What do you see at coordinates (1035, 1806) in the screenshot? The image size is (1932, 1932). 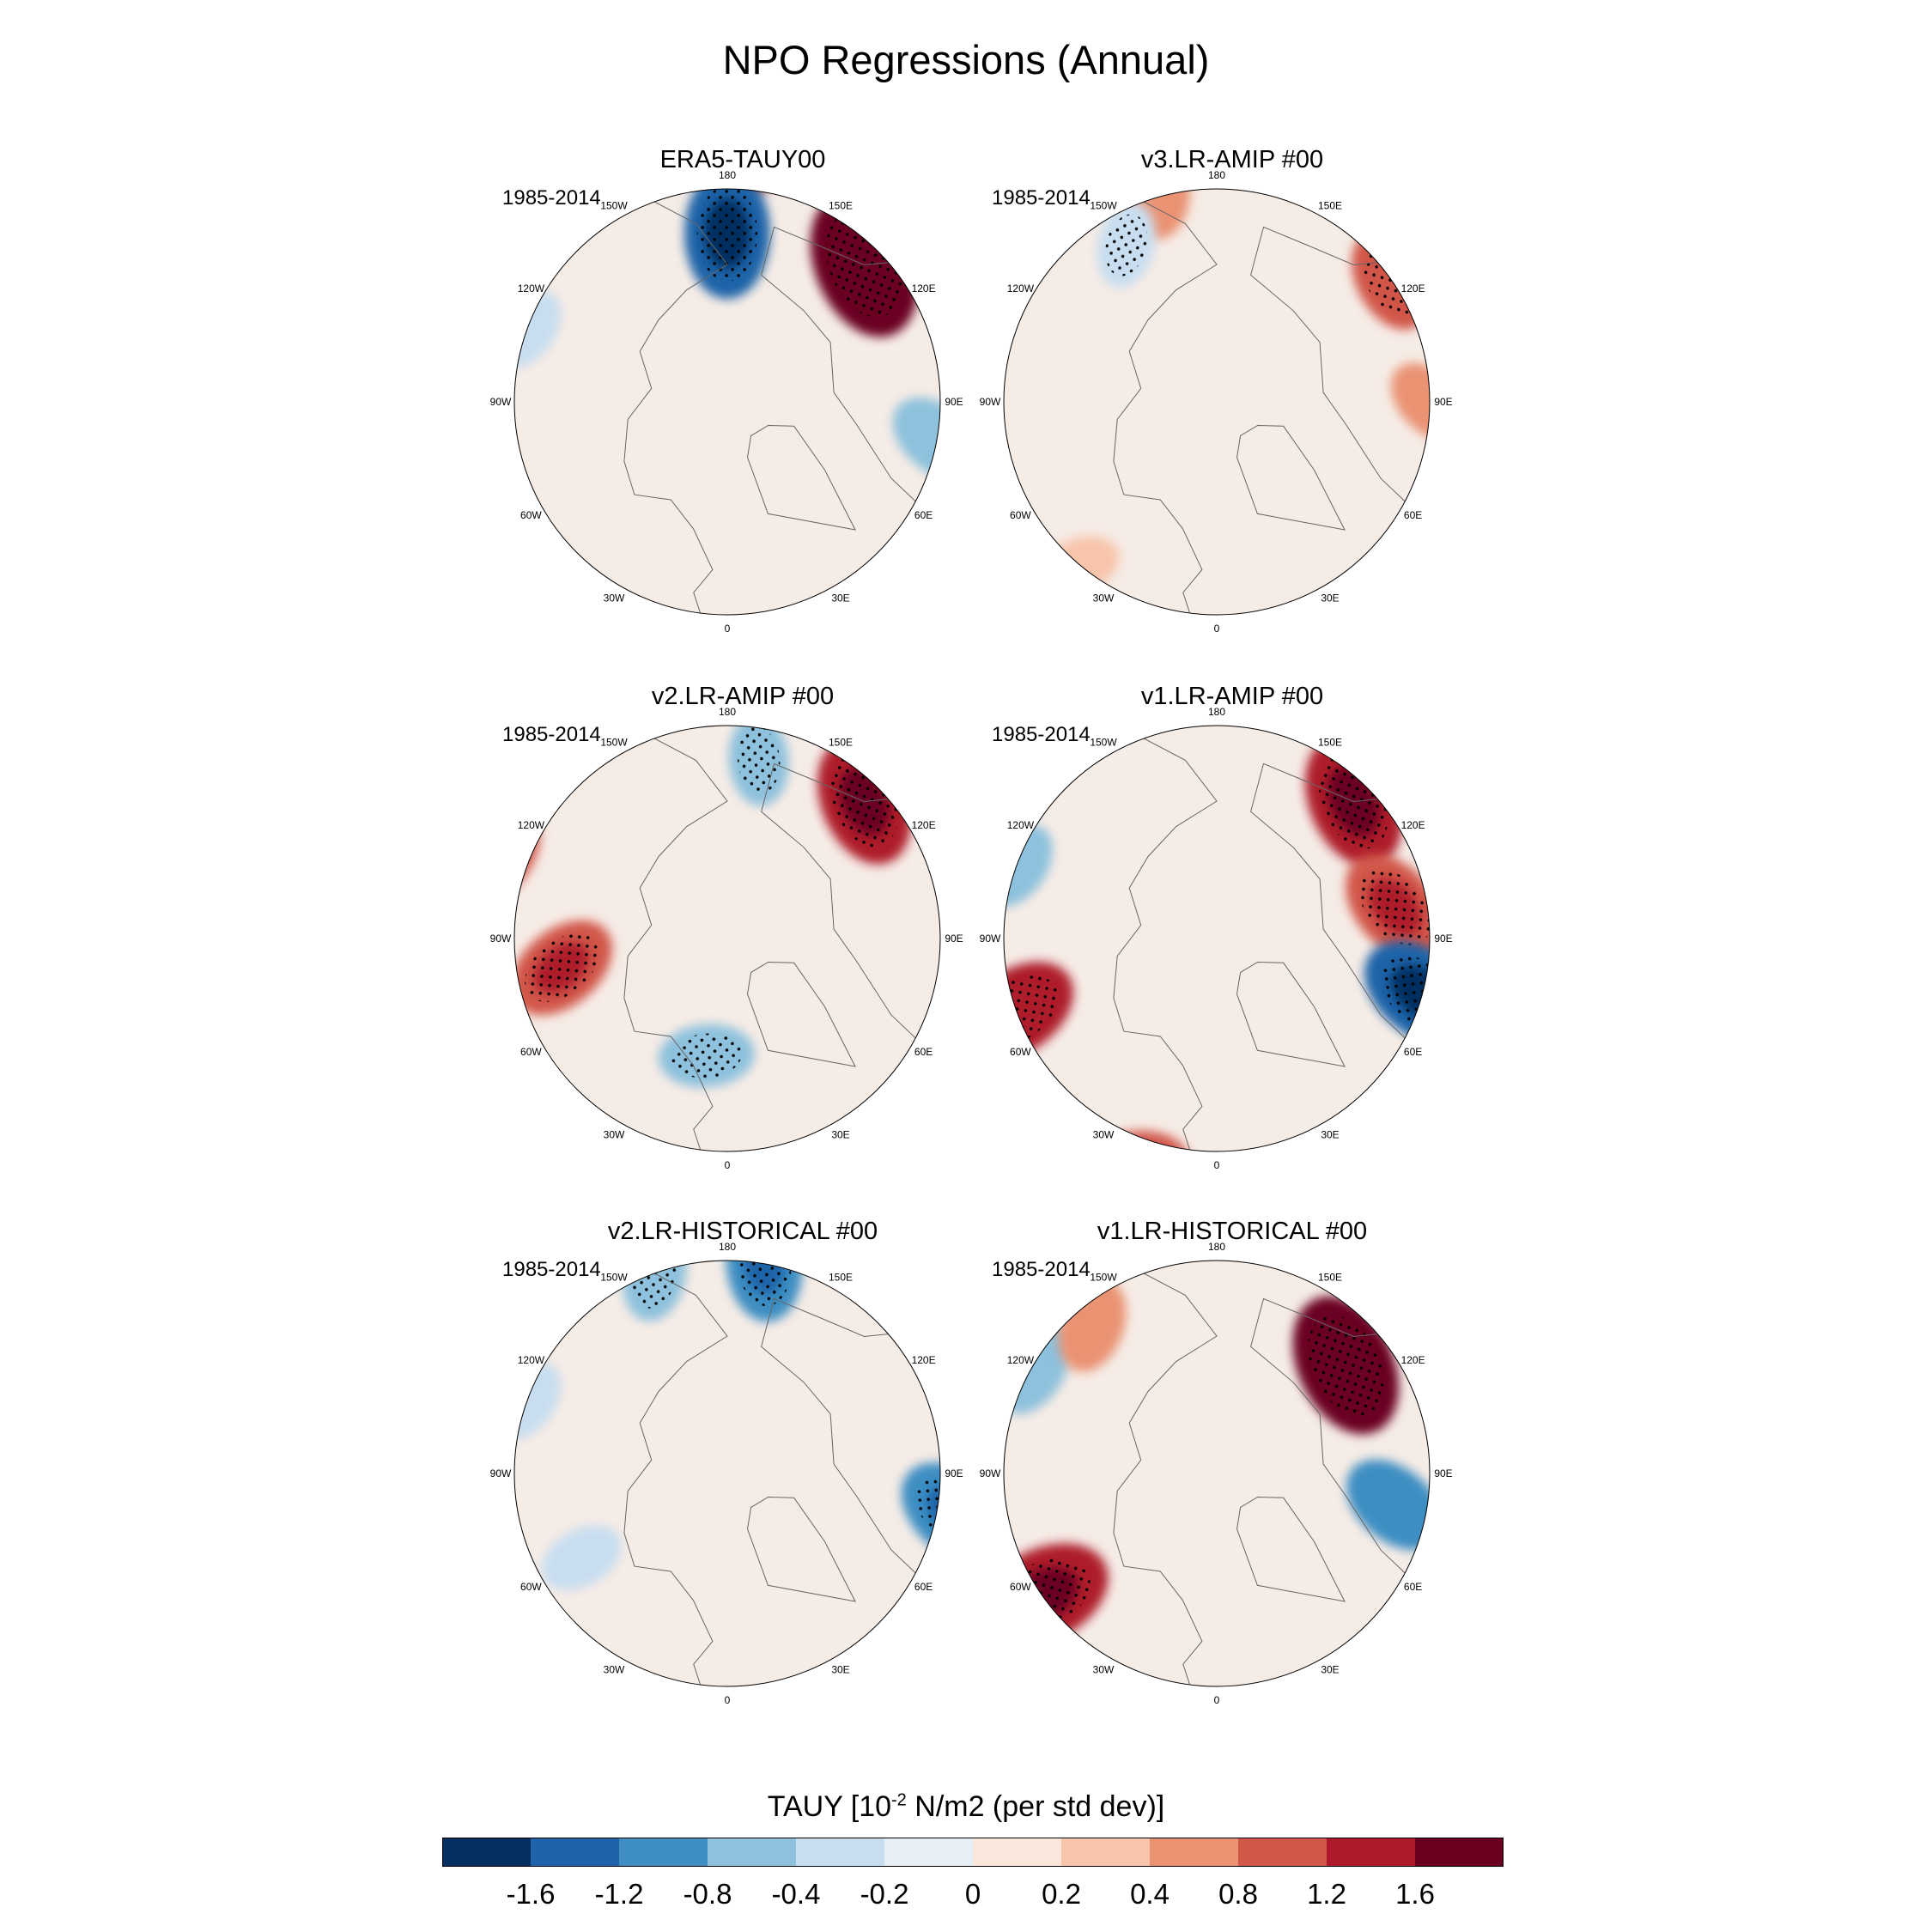 I see `colorbar-units-suffix: N/m2 (per std dev)]` at bounding box center [1035, 1806].